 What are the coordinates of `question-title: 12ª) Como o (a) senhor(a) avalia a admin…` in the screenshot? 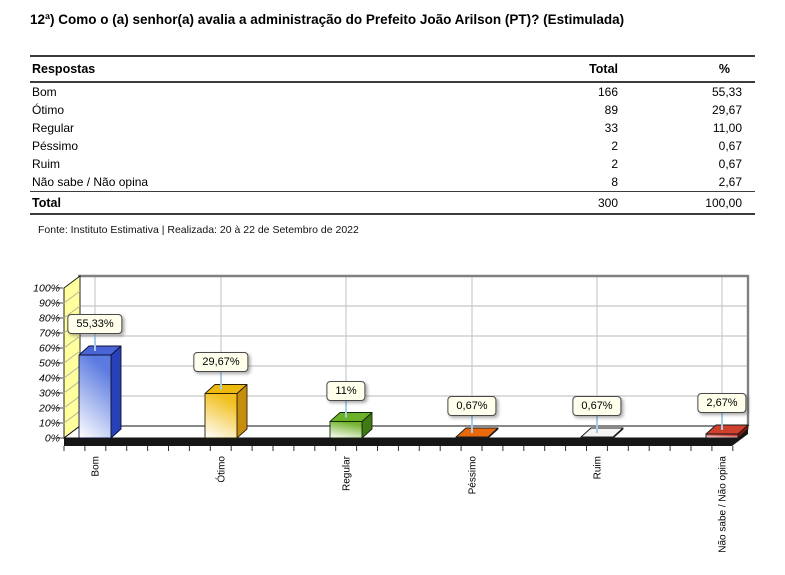 It's located at (327, 19).